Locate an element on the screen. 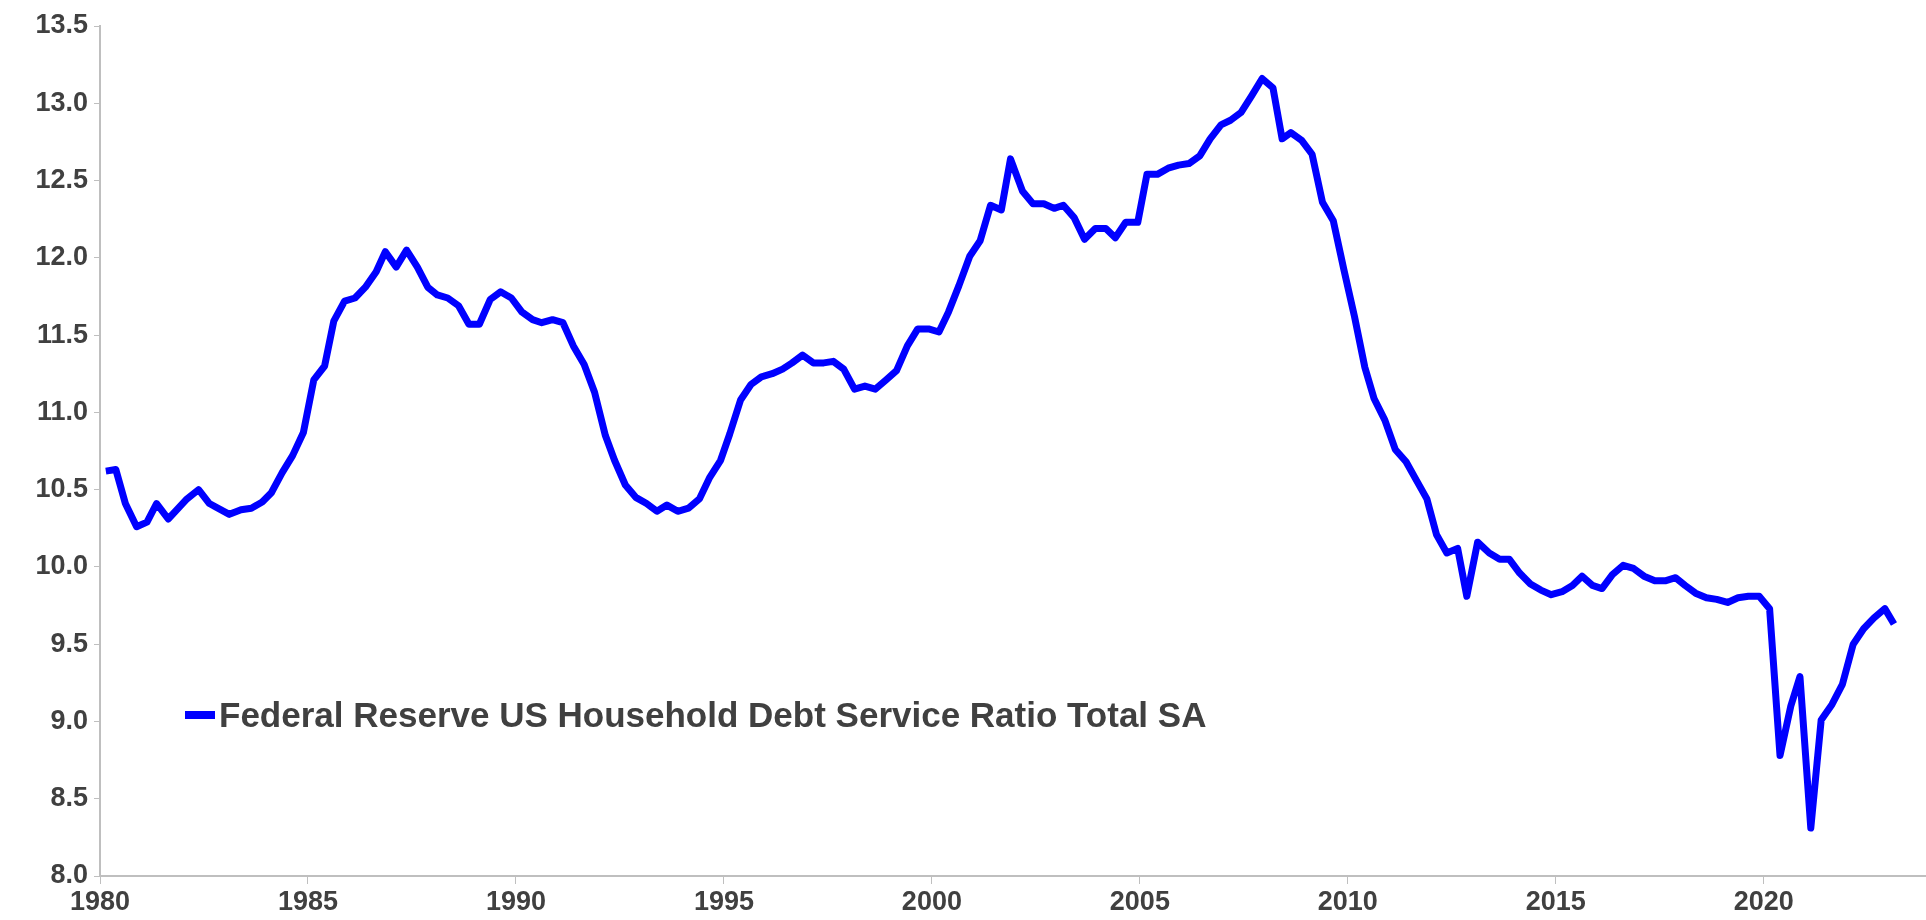 Image resolution: width=1926 pixels, height=920 pixels. x-tick-label: 1985 is located at coordinates (308, 900).